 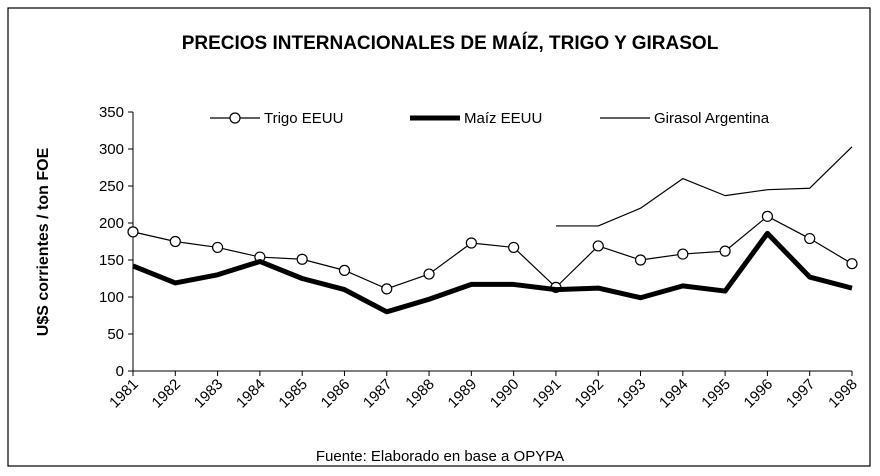 I want to click on x-tick-label: 1998, so click(x=843, y=394).